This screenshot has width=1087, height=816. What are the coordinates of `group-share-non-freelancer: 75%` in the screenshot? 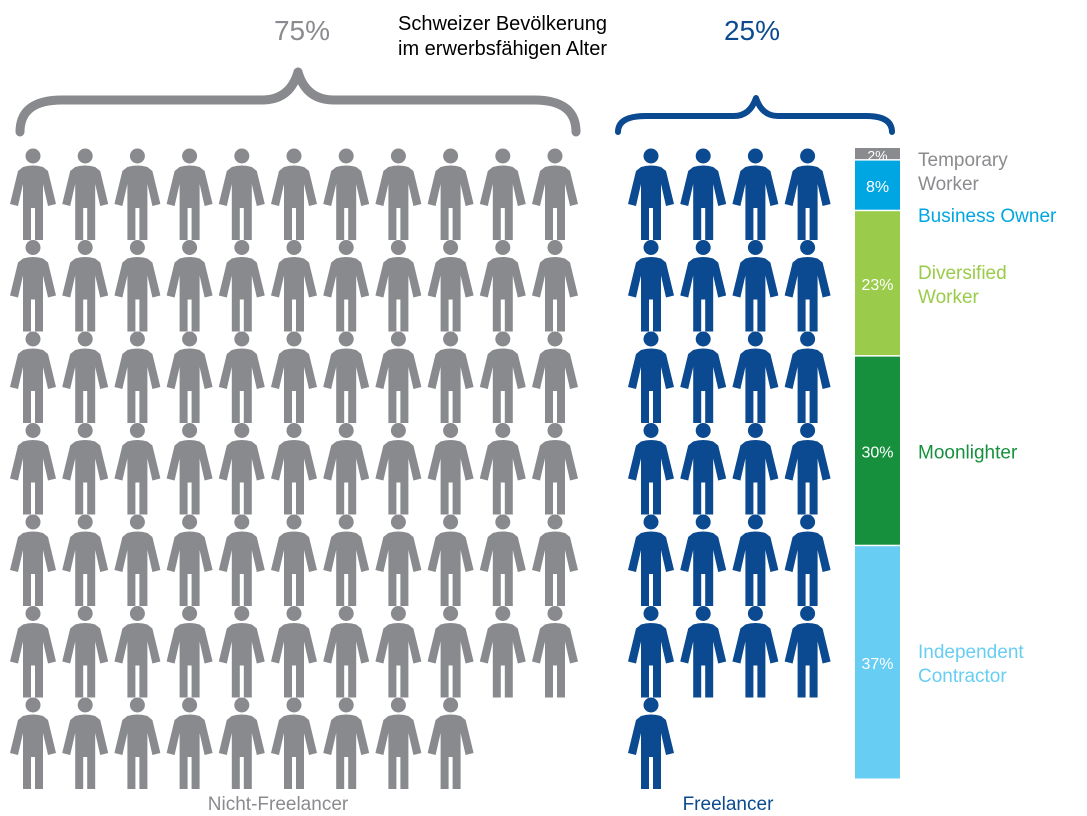 It's located at (302, 30).